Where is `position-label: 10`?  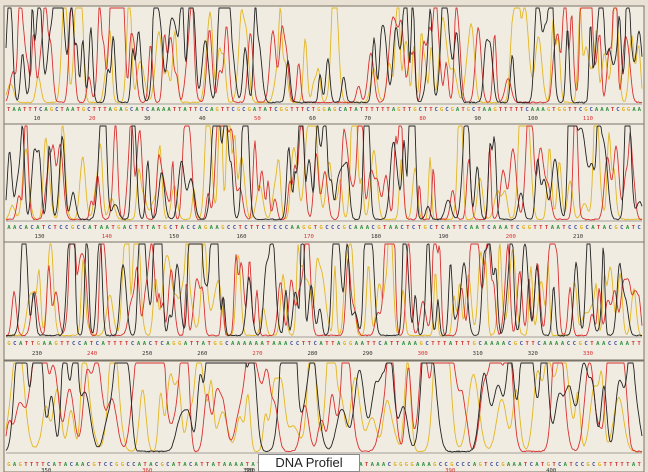
position-label: 10 is located at coordinates (37, 119).